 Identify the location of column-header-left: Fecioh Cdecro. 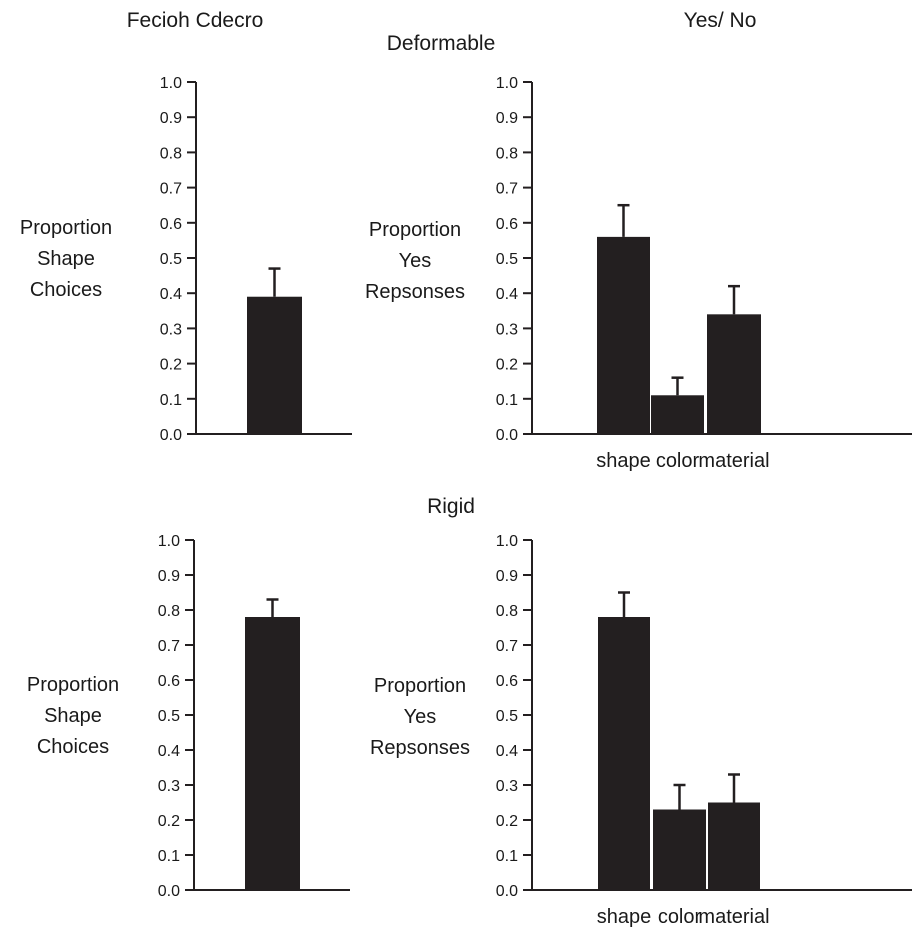
(195, 20).